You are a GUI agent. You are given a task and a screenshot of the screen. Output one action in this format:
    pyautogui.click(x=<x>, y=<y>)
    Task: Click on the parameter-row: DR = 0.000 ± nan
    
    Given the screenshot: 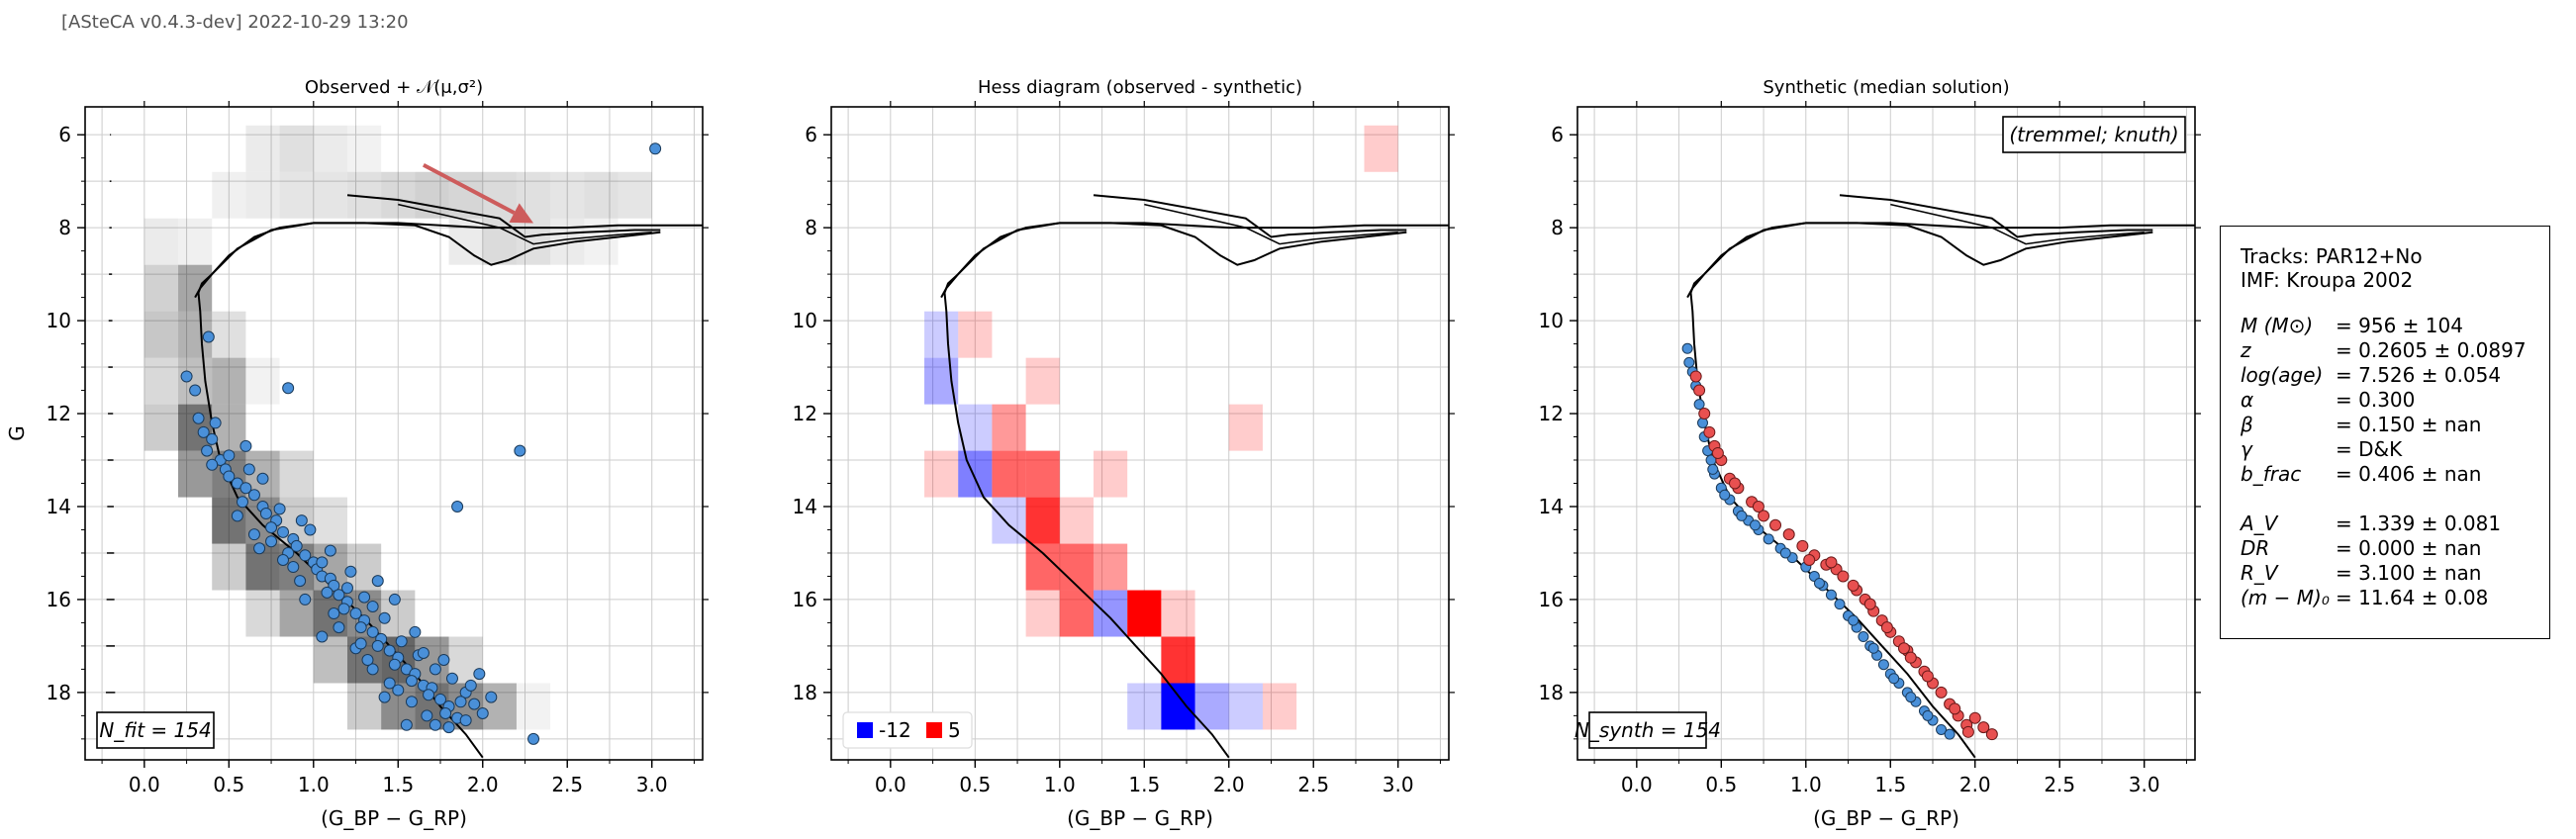 What is the action you would take?
    pyautogui.click(x=2361, y=548)
    